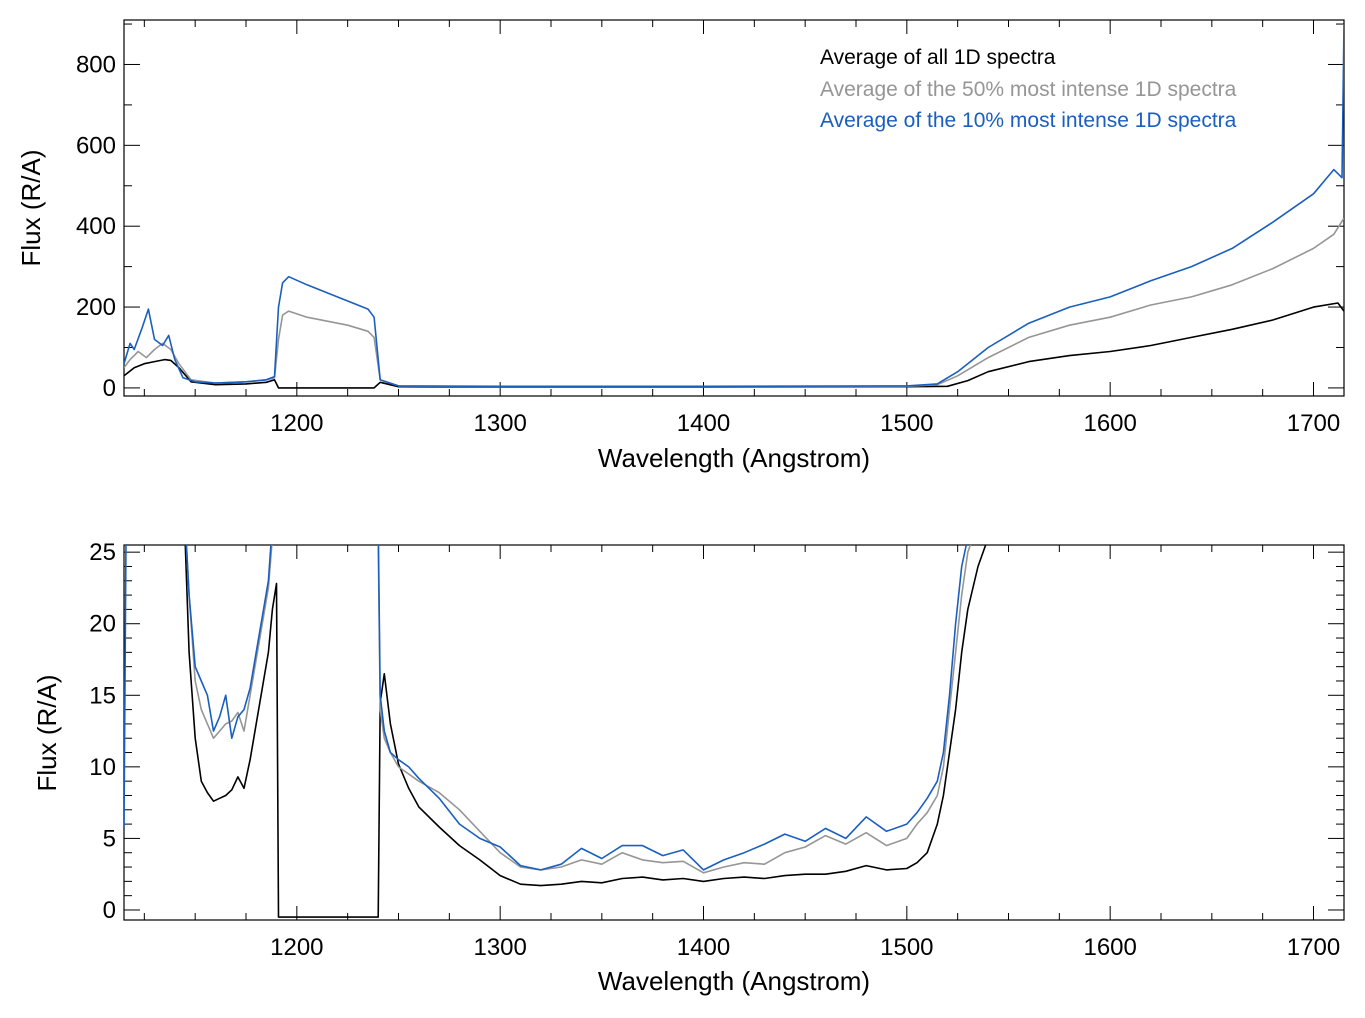 This screenshot has height=1018, width=1365. Describe the element at coordinates (96, 145) in the screenshot. I see `y-tick-label: 600` at that location.